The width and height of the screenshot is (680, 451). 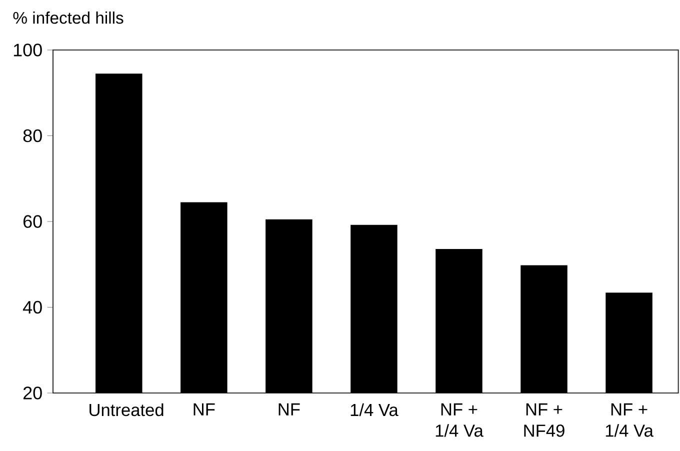 What do you see at coordinates (28, 50) in the screenshot?
I see `y-tick-label: 100` at bounding box center [28, 50].